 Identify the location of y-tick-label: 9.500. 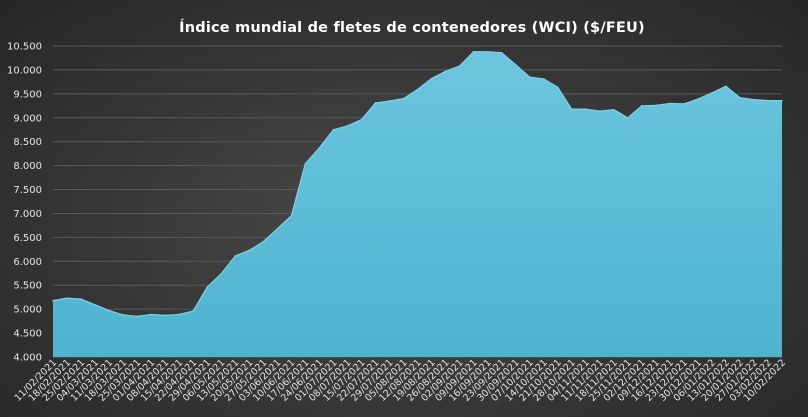
(27, 94).